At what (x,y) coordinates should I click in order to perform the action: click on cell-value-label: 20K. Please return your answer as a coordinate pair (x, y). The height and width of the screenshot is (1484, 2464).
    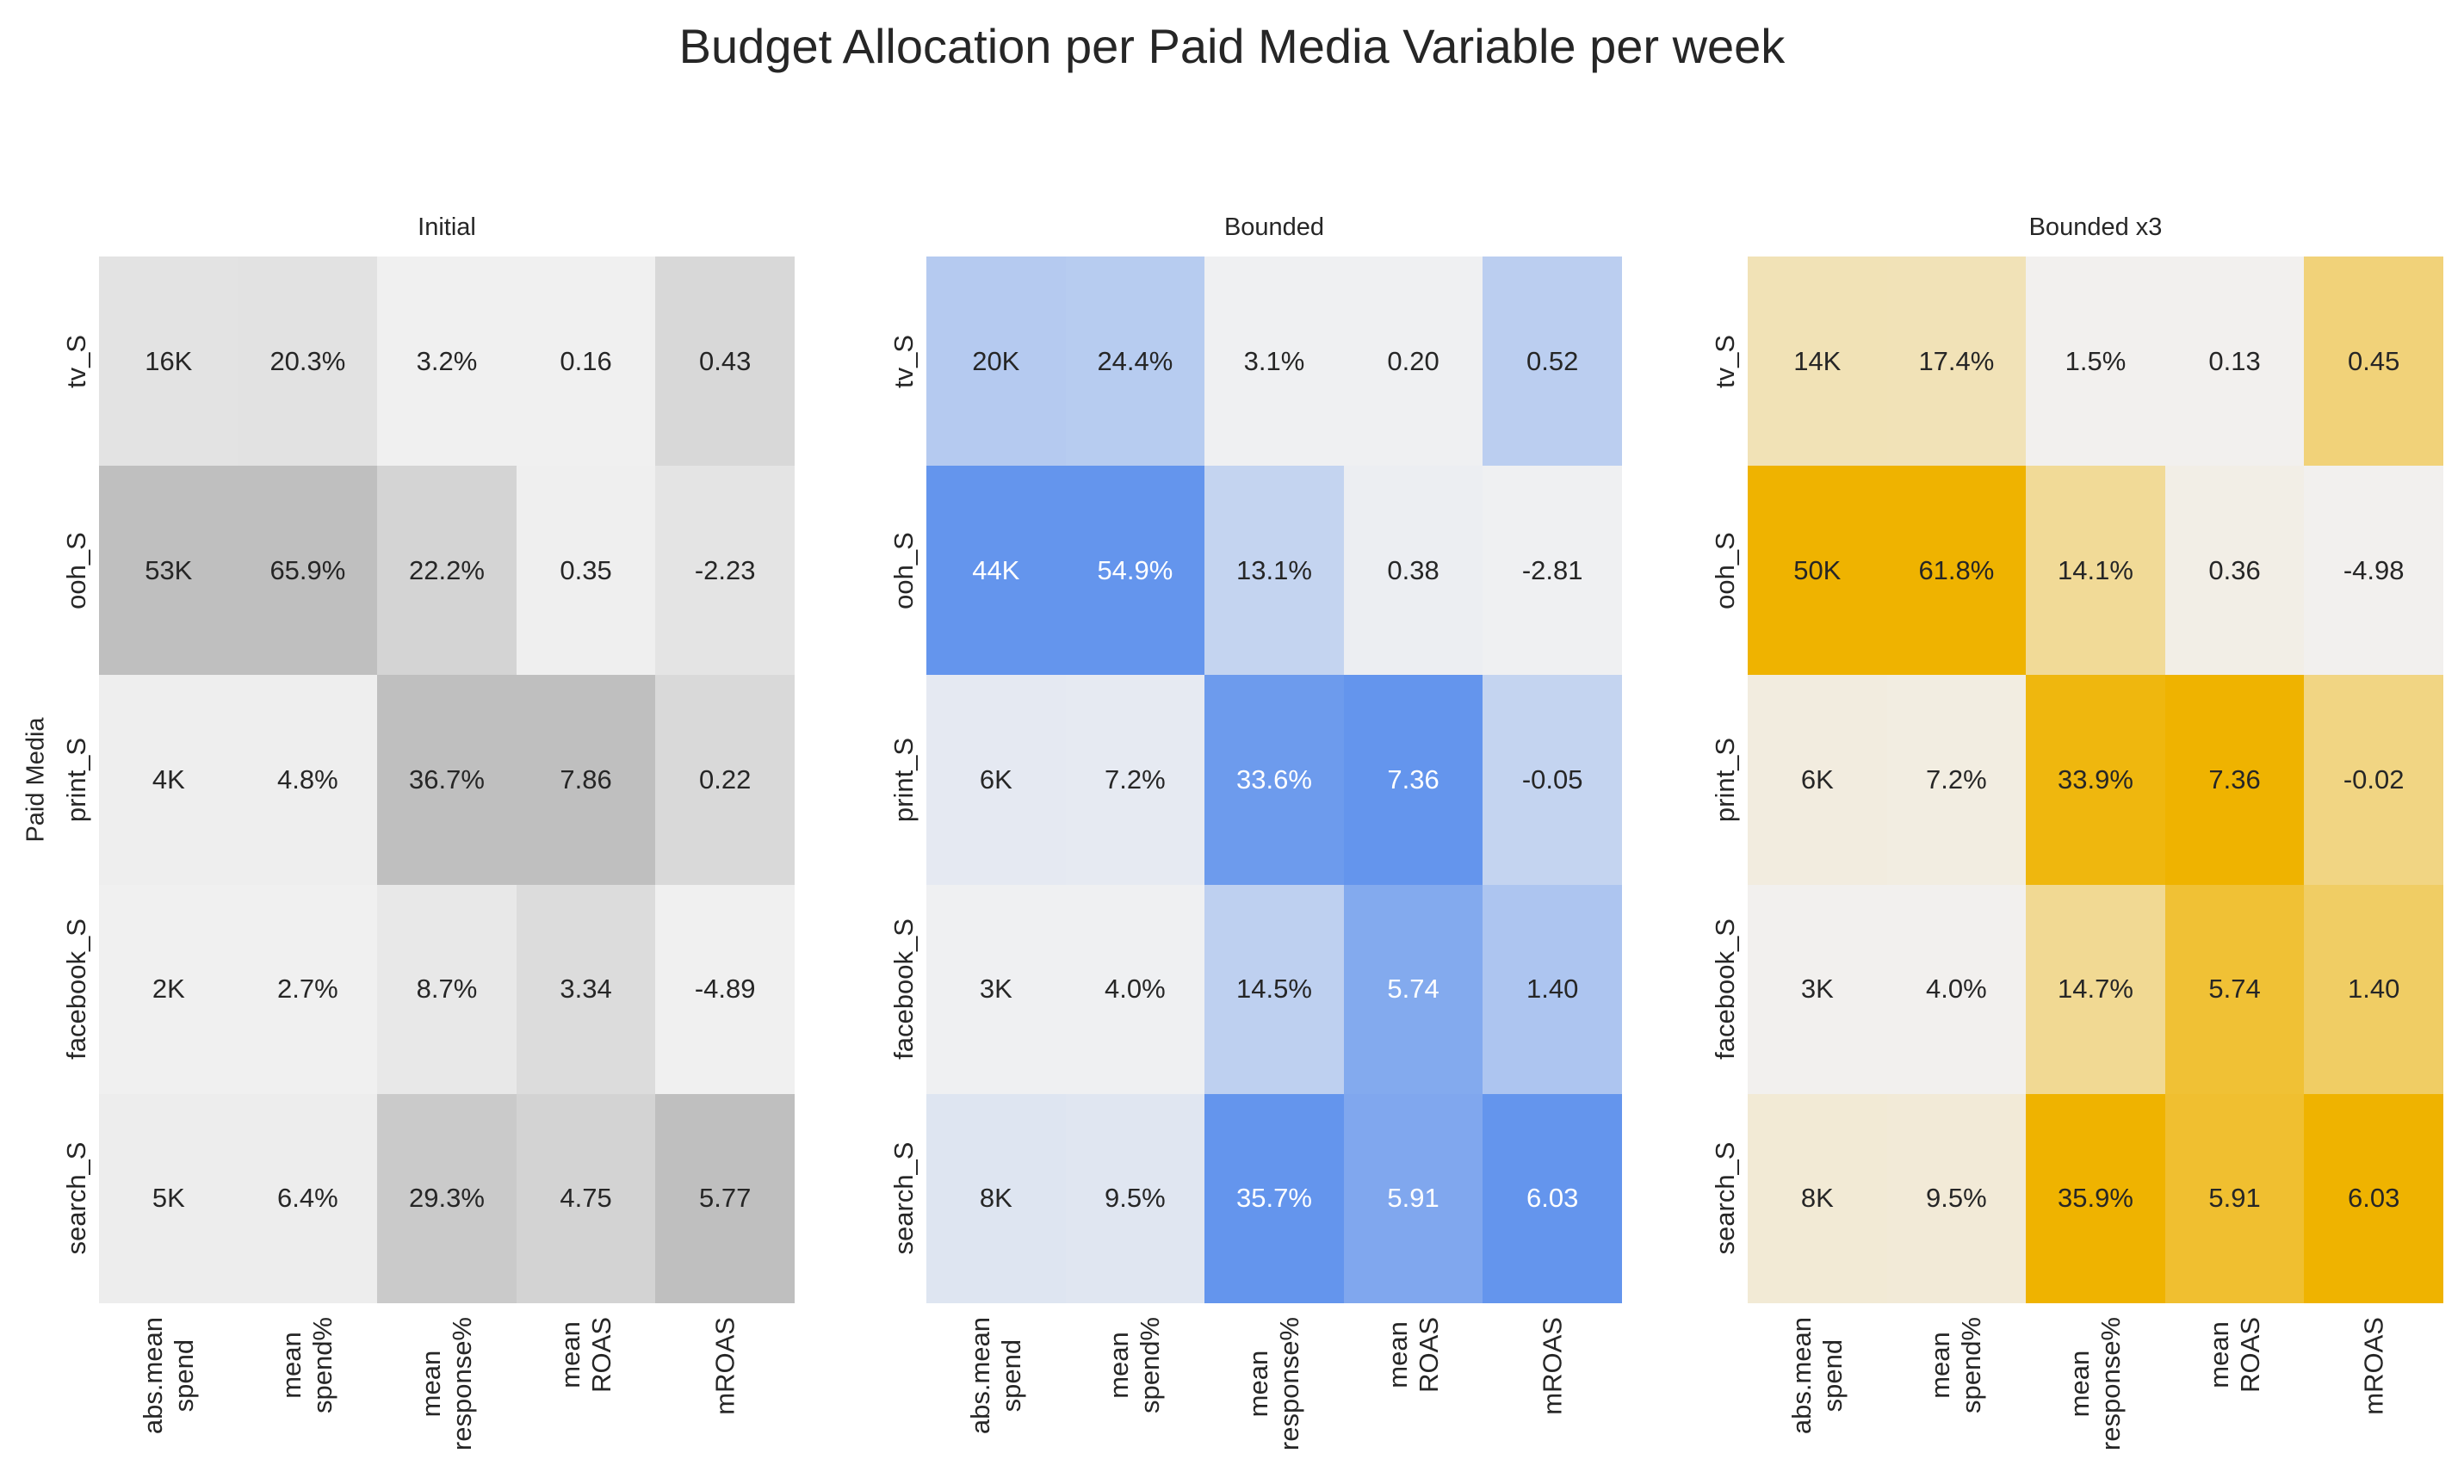
    Looking at the image, I should click on (996, 360).